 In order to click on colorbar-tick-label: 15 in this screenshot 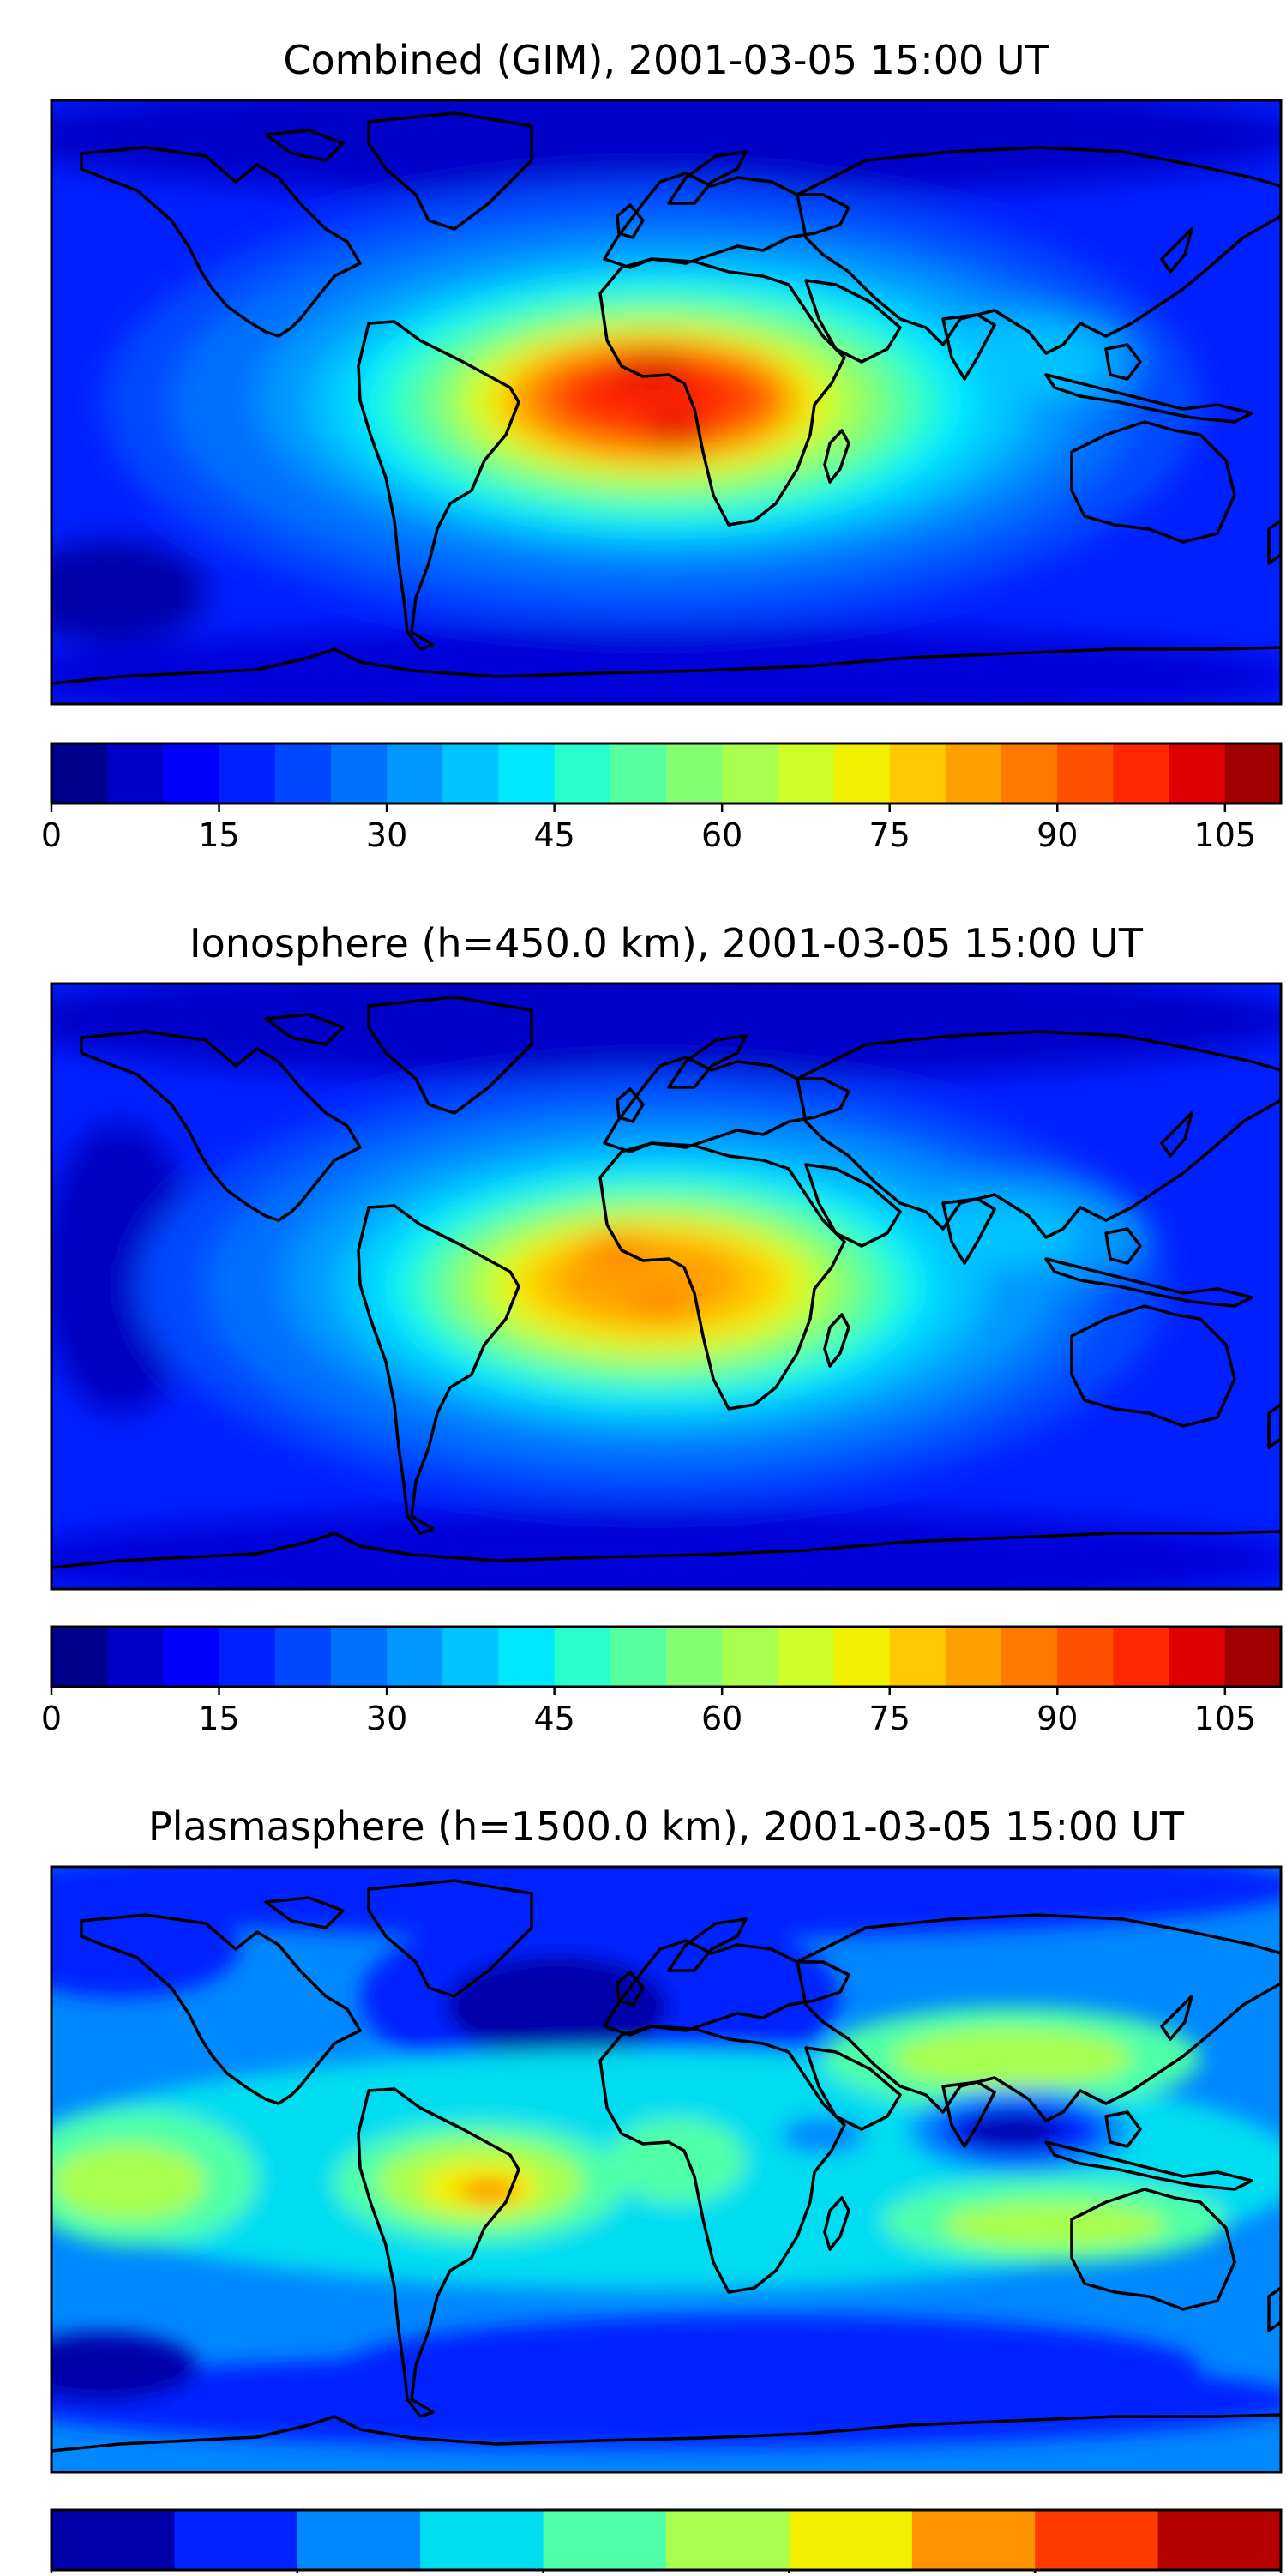, I will do `click(218, 1718)`.